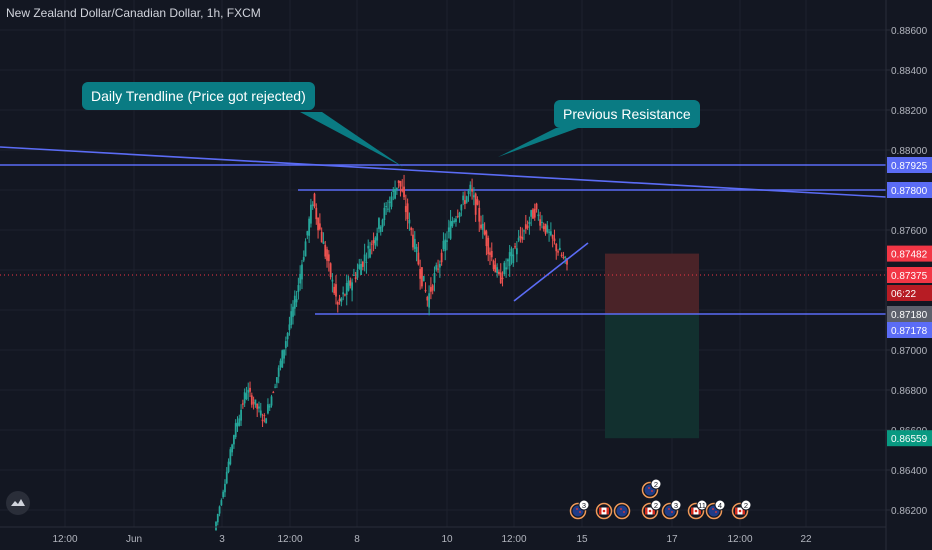 Image resolution: width=932 pixels, height=550 pixels. I want to click on stop-loss-zone, so click(652, 283).